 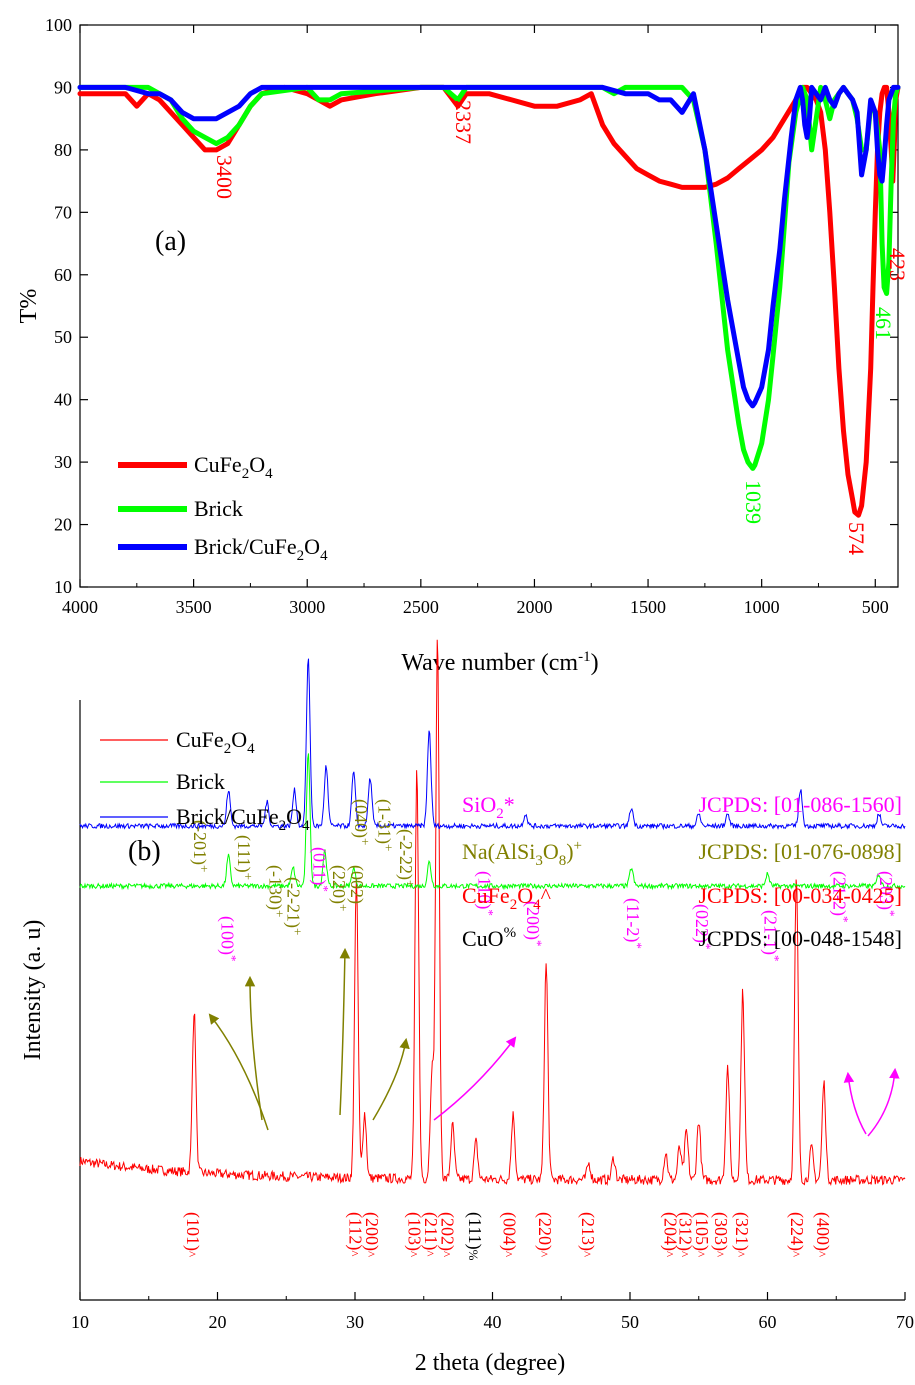 What do you see at coordinates (684, 1231) in the screenshot?
I see `xrd-peak-label-hkl: (312)` at bounding box center [684, 1231].